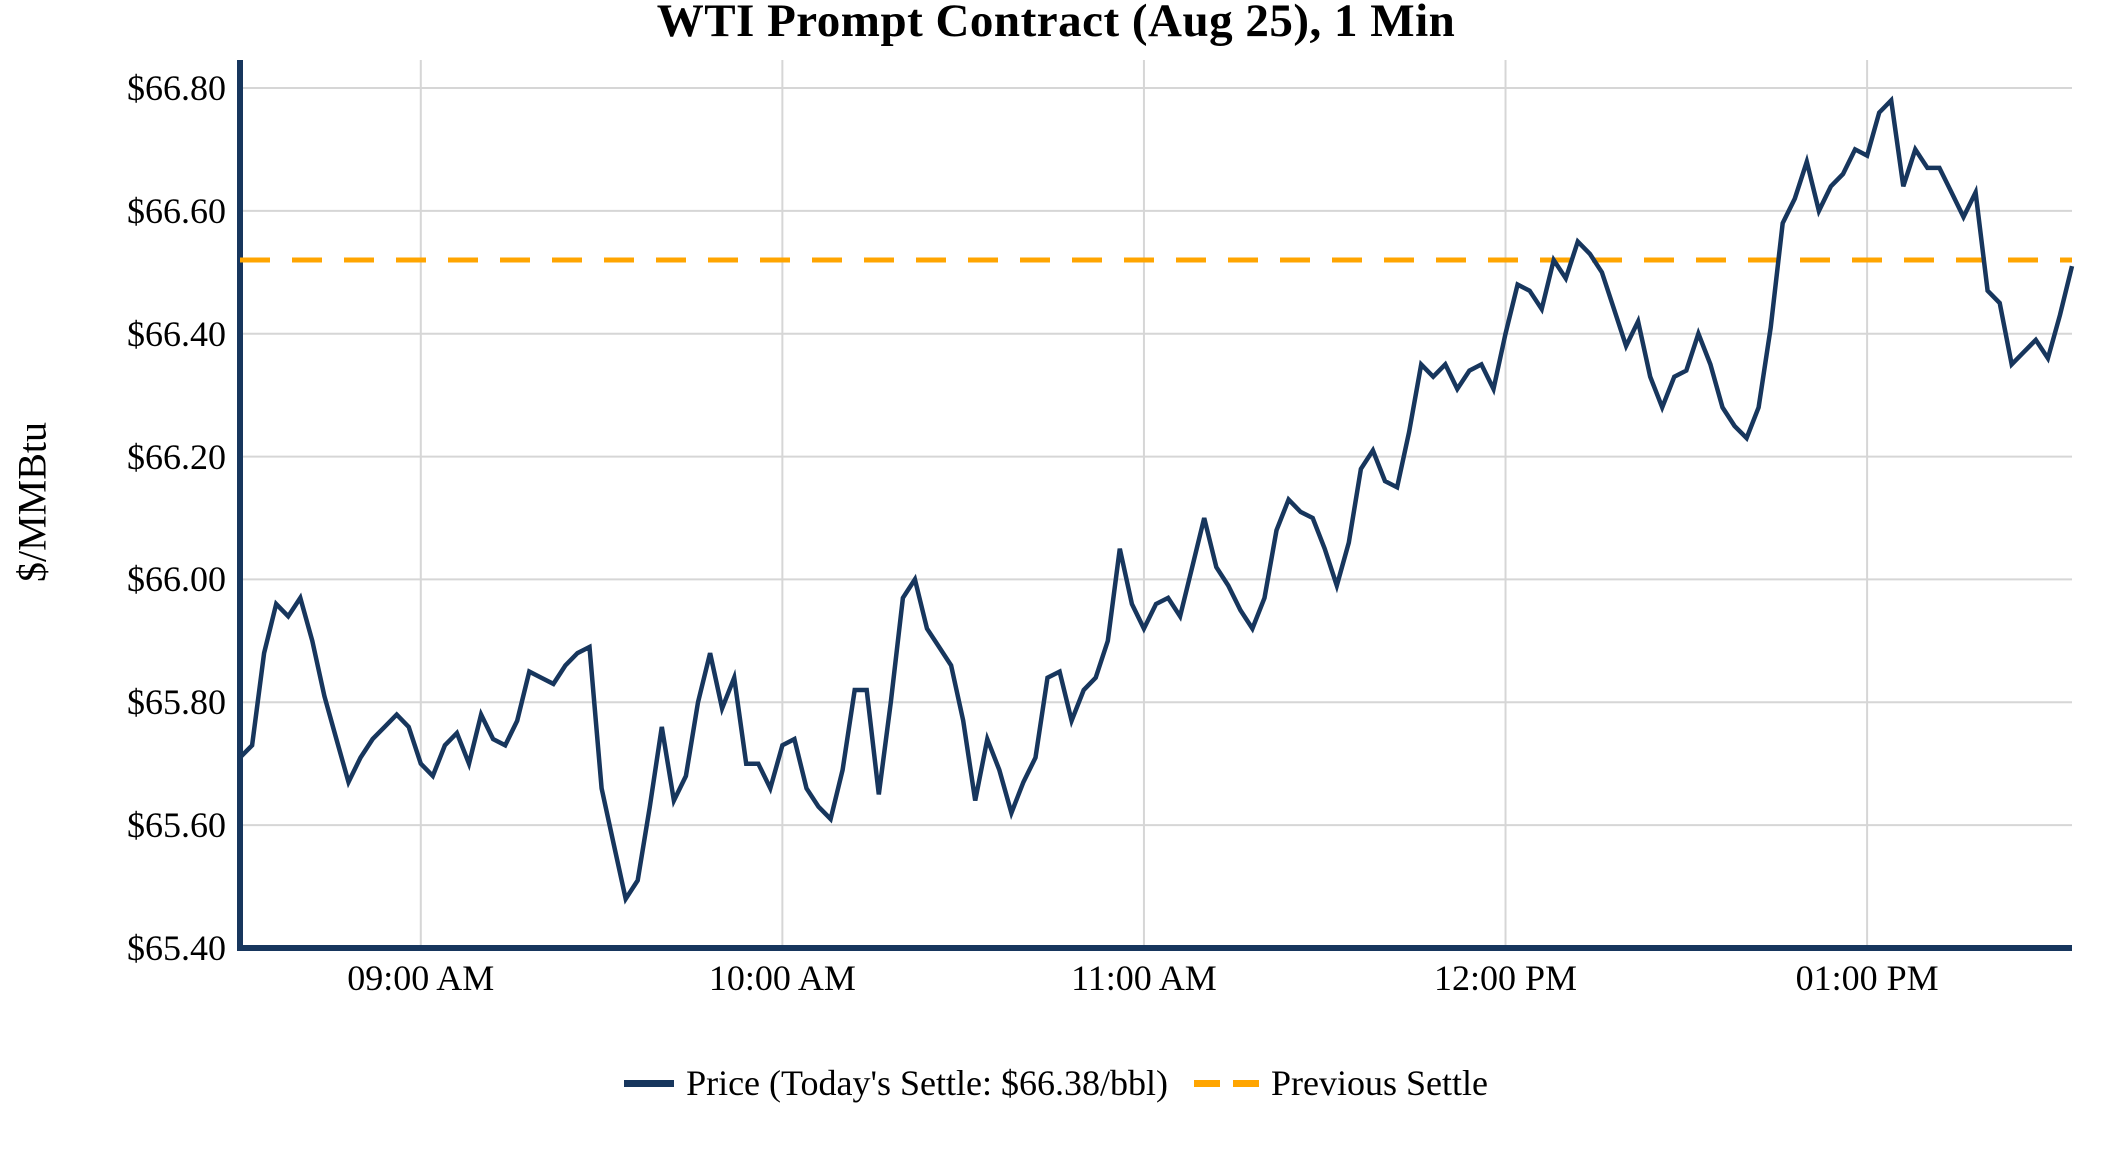  Describe the element at coordinates (1505, 978) in the screenshot. I see `x-tick-label: 12:00 PM` at that location.